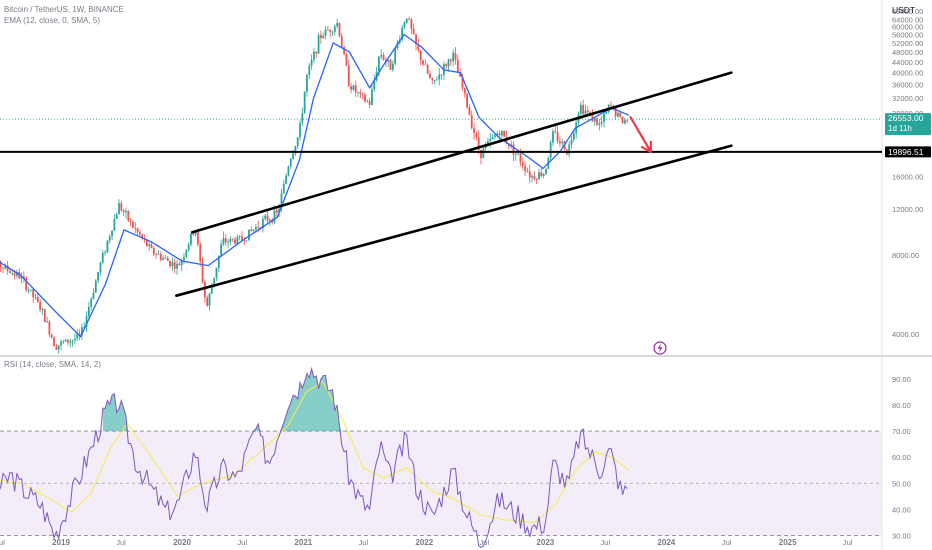 The height and width of the screenshot is (550, 932). What do you see at coordinates (666, 542) in the screenshot?
I see `time-tick-label: 2024` at bounding box center [666, 542].